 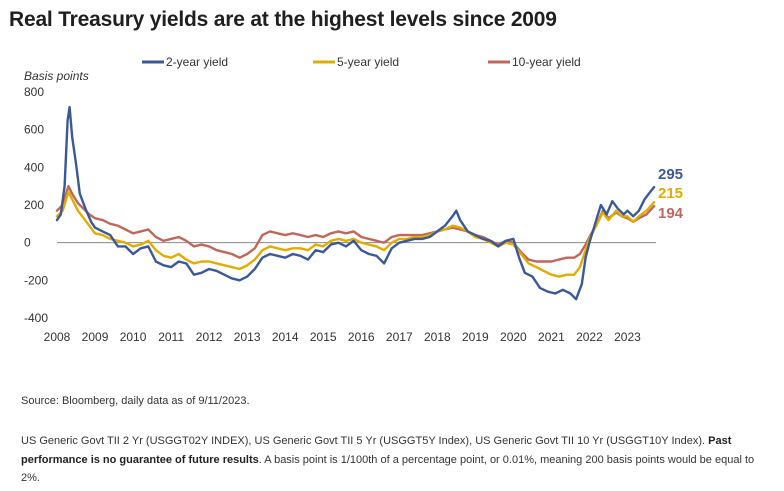 I want to click on y-tick-label: -200, so click(x=36, y=280).